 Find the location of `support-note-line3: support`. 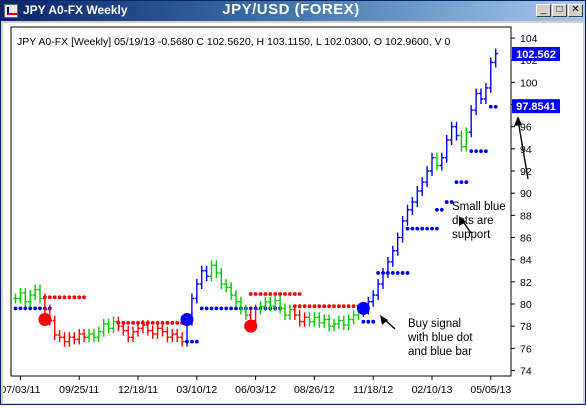

support-note-line3: support is located at coordinates (471, 235).